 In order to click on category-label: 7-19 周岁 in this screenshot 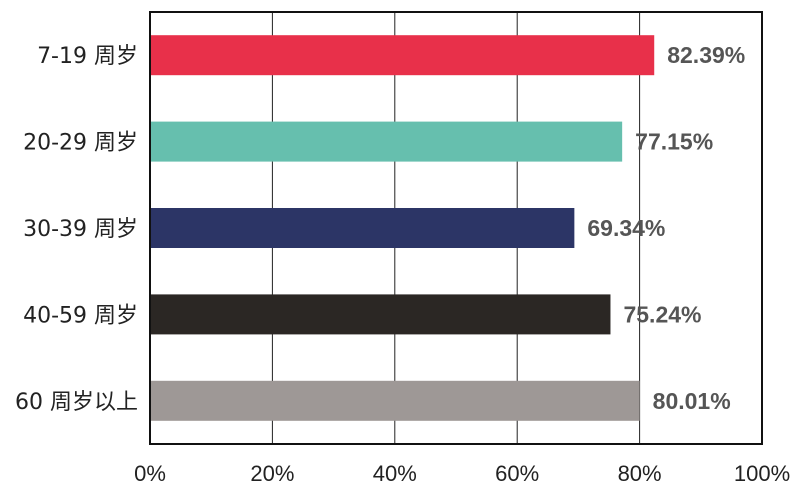, I will do `click(87, 56)`.